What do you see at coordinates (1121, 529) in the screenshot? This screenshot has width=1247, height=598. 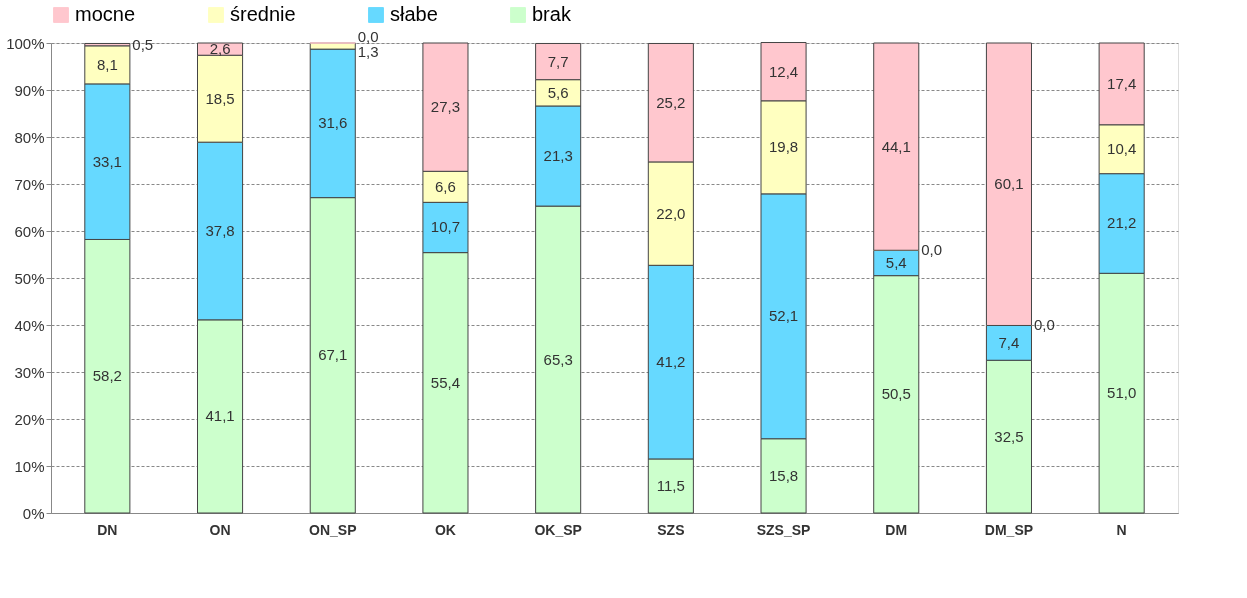 I see `x-tick-label: N` at bounding box center [1121, 529].